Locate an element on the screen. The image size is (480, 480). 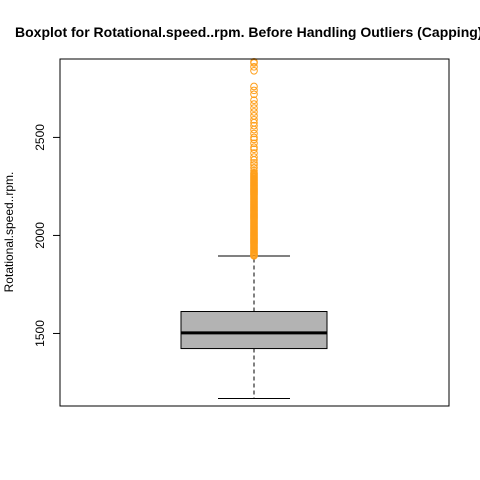
iqr-box is located at coordinates (254, 330).